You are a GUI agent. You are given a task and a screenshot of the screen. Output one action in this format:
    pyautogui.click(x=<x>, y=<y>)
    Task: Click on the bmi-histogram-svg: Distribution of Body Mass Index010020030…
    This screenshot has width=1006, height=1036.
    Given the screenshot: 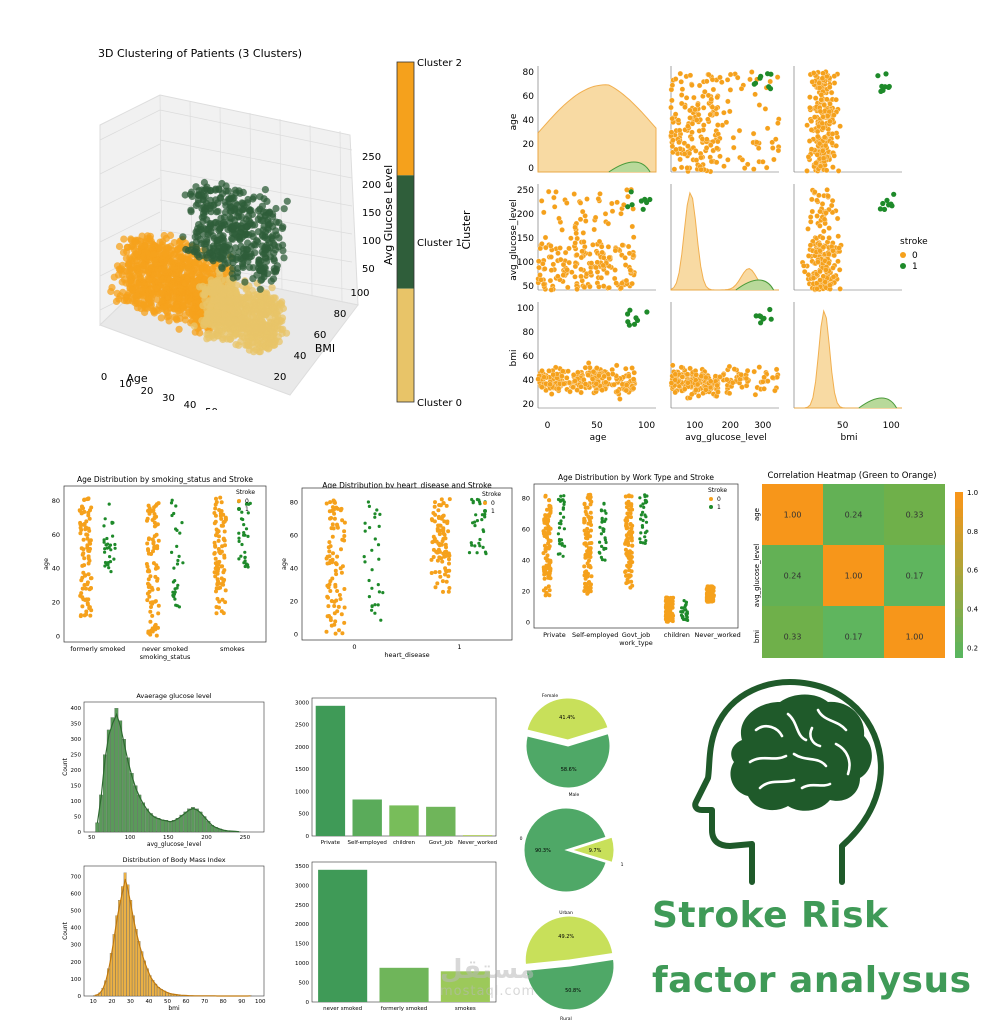 What is the action you would take?
    pyautogui.click(x=163, y=934)
    